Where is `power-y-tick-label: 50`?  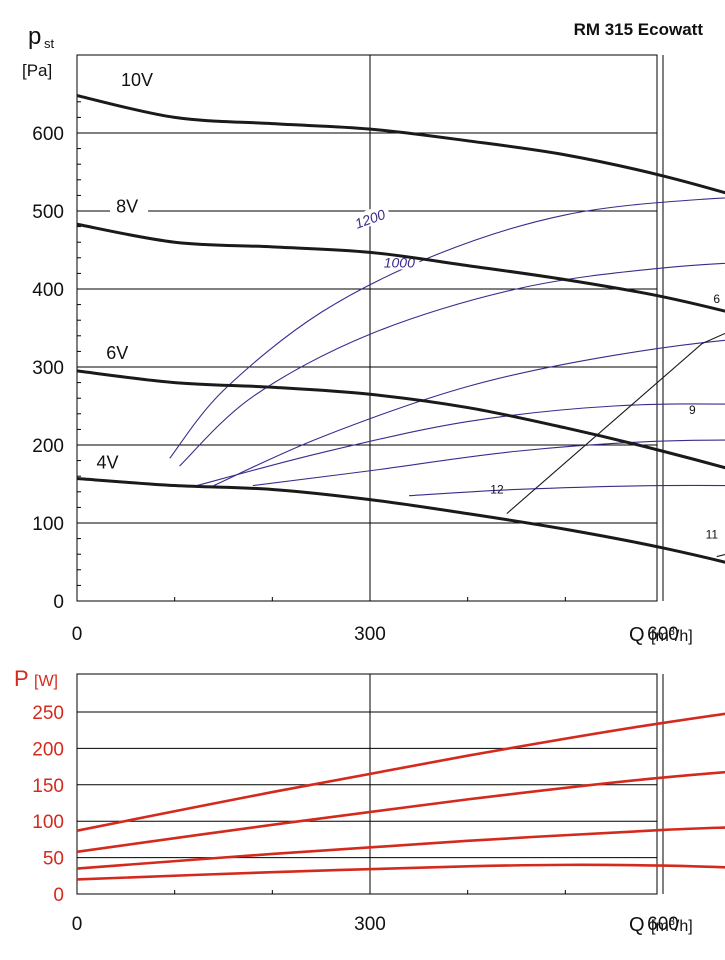 power-y-tick-label: 50 is located at coordinates (53, 859).